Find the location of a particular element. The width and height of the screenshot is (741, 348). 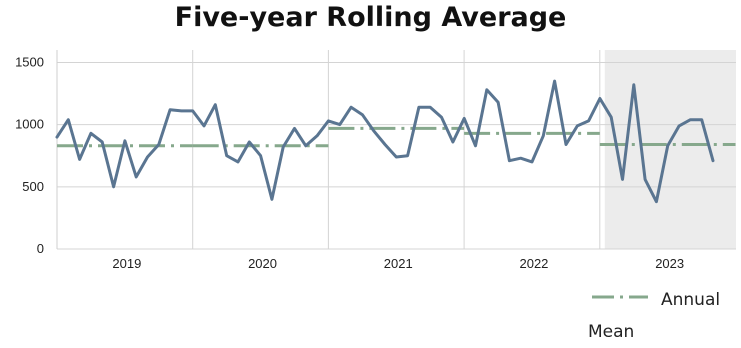

chart-title: Five-year Rolling Average is located at coordinates (370, 17).